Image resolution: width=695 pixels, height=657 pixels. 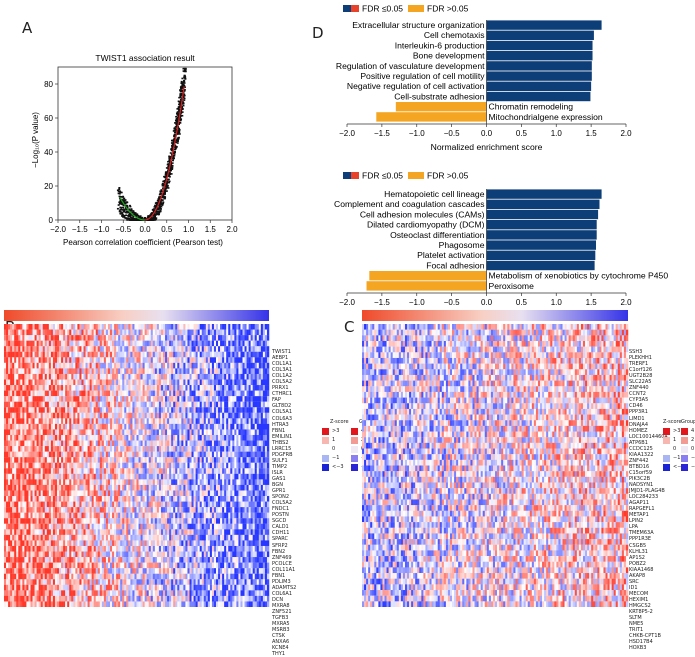 What do you see at coordinates (422, 214) in the screenshot?
I see `enrichment-bar-label: Cell adhesion molecules (CAMs)` at bounding box center [422, 214].